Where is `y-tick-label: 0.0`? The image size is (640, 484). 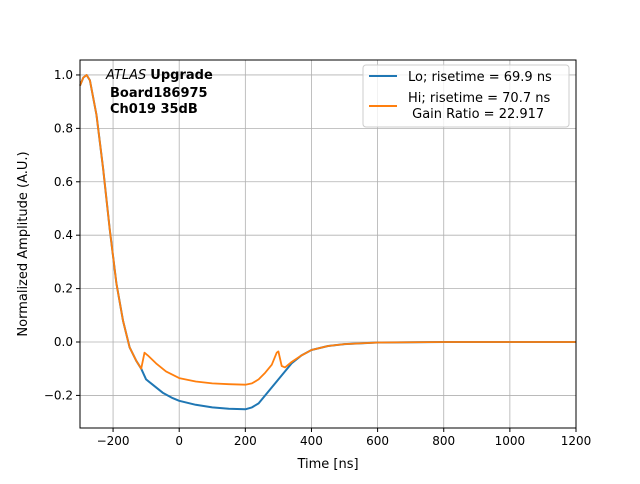
y-tick-label: 0.0 is located at coordinates (63, 342).